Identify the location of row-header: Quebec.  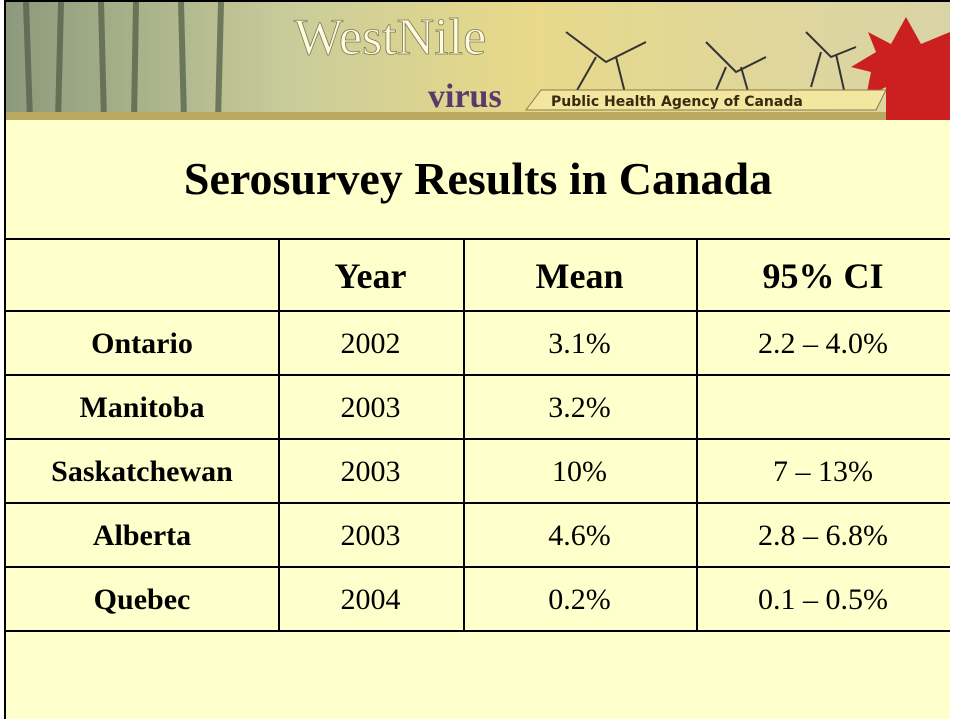
(142, 599).